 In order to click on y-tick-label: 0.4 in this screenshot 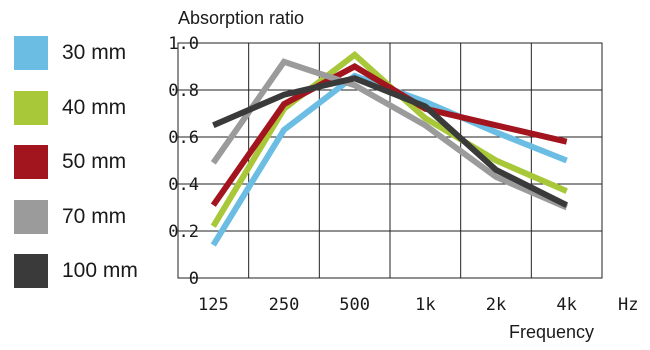, I will do `click(183, 185)`.